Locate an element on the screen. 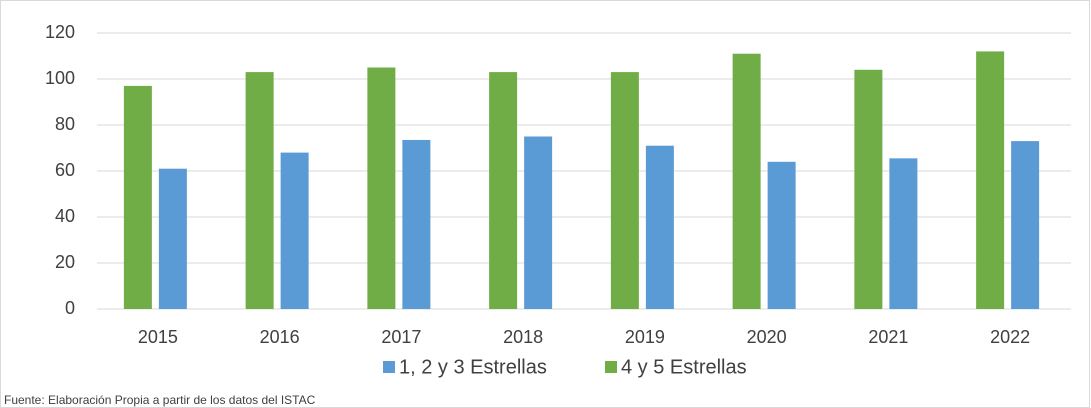 Image resolution: width=1091 pixels, height=408 pixels. legend-label: 1, 2 y 3 Estrellas is located at coordinates (473, 367).